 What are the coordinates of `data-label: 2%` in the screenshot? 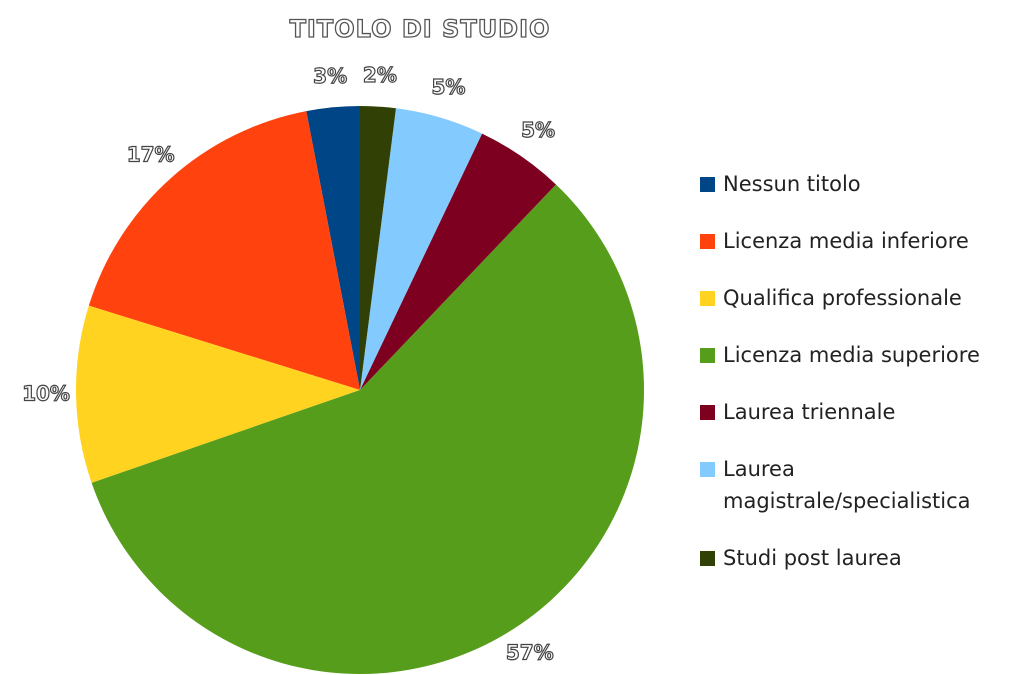 It's located at (380, 75).